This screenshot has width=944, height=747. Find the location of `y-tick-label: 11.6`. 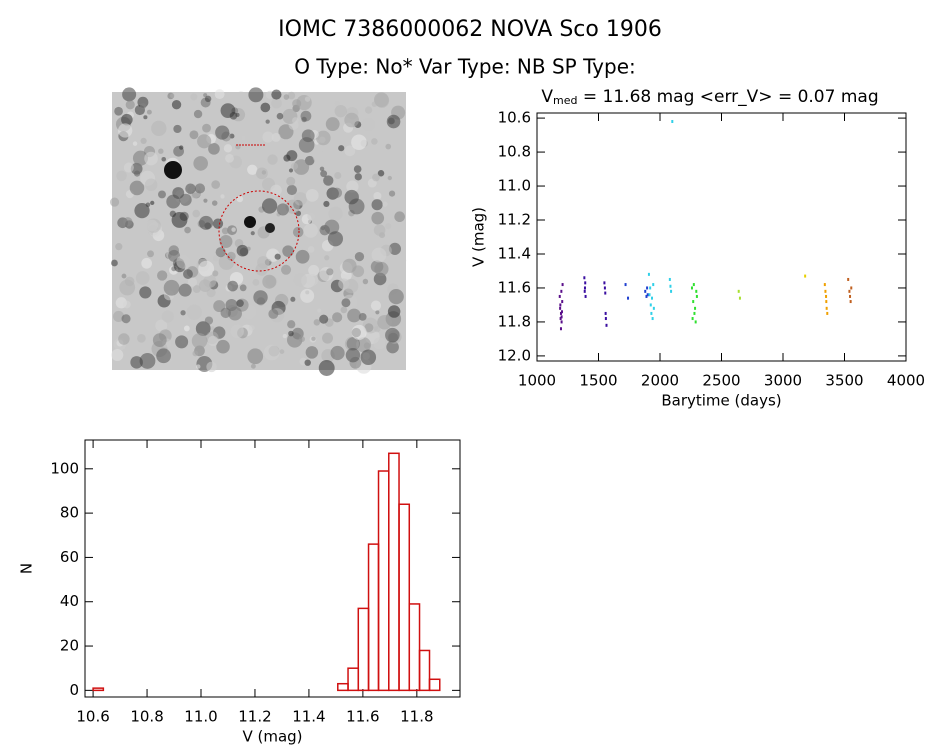

y-tick-label: 11.6 is located at coordinates (514, 287).